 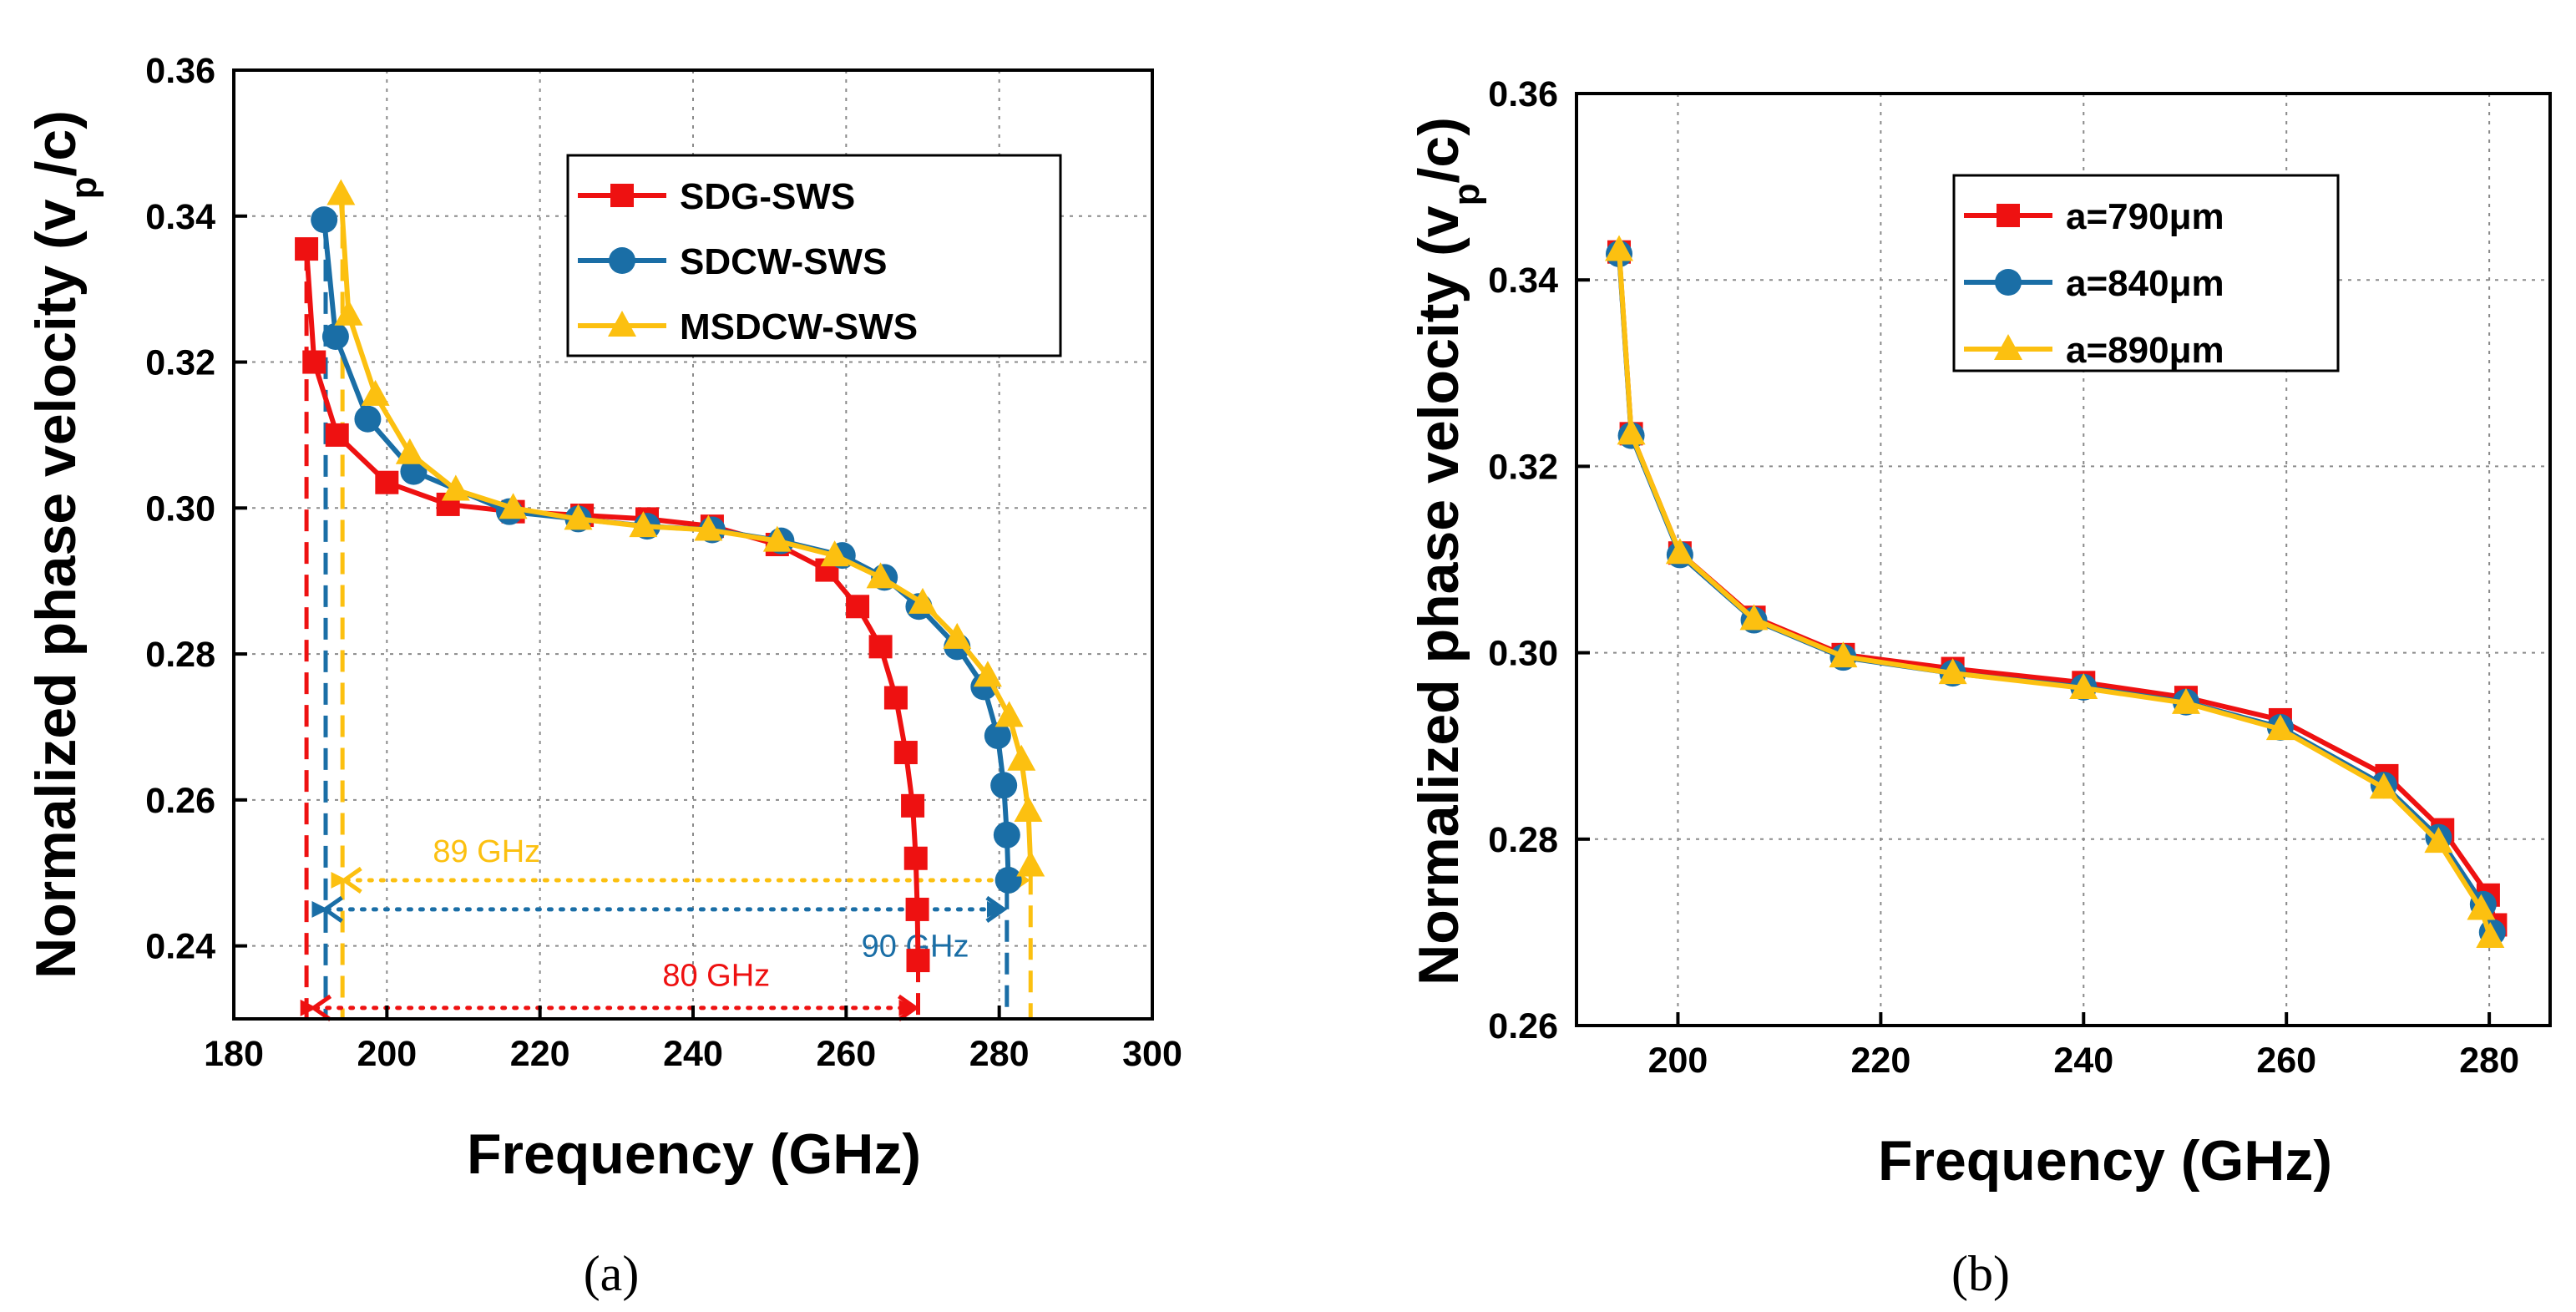 I want to click on legend-entry-sdcw-sws: SDCW-SWS, so click(x=732, y=261).